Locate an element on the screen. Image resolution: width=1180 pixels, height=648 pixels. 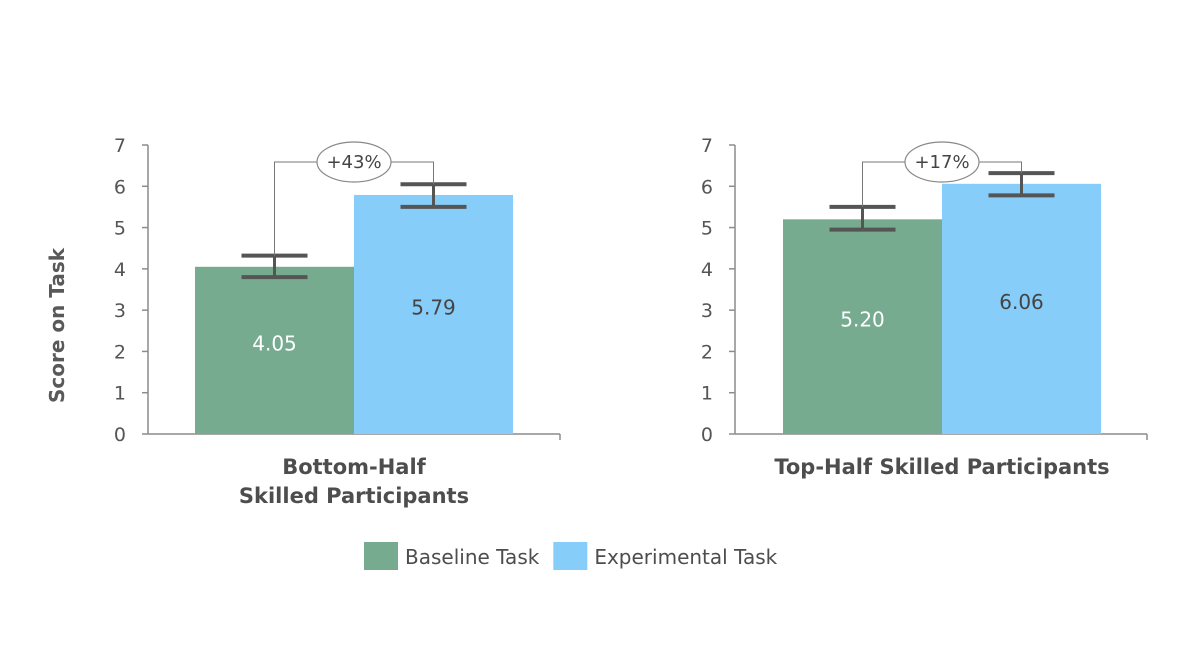
percent-badge-label: +43% is located at coordinates (353, 162).